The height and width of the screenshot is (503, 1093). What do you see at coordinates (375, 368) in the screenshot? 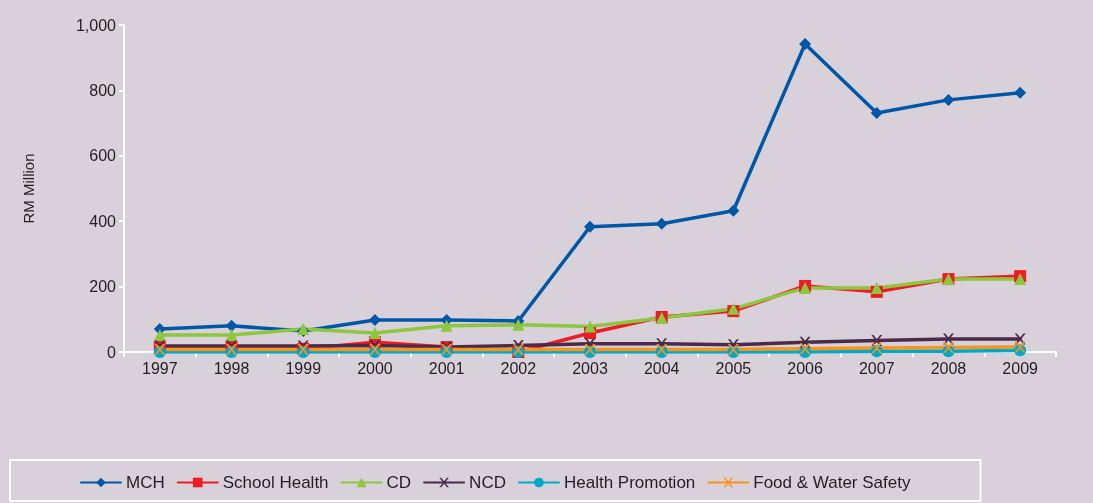
I see `x-tick-label: 2000` at bounding box center [375, 368].